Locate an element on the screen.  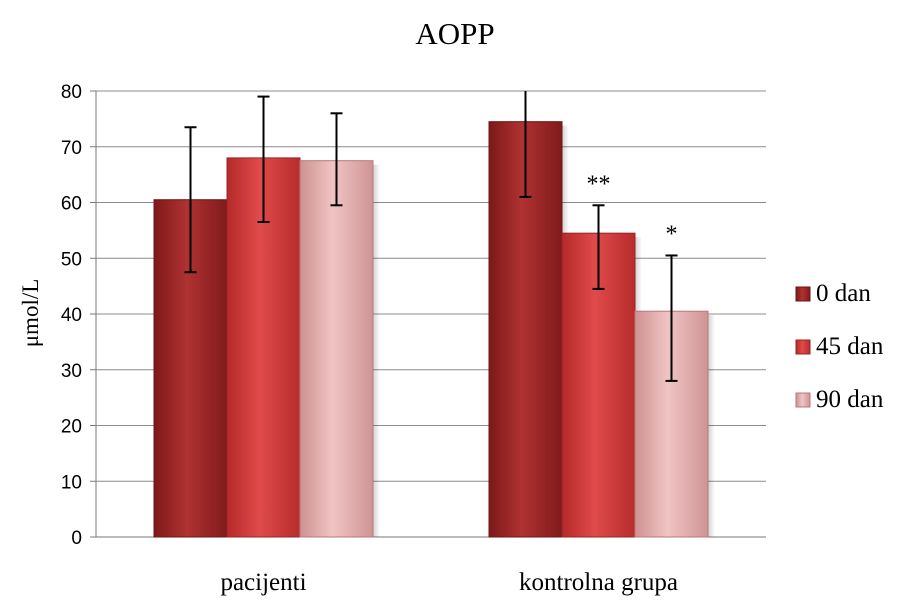
legend-label: 45 dan is located at coordinates (850, 346).